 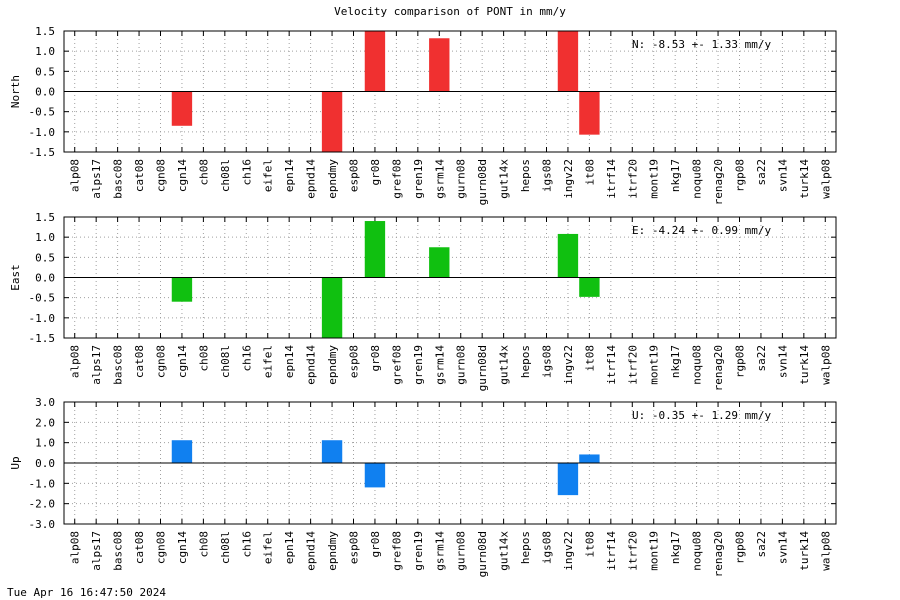 I want to click on y-tick-label: -0.5, so click(x=42, y=112).